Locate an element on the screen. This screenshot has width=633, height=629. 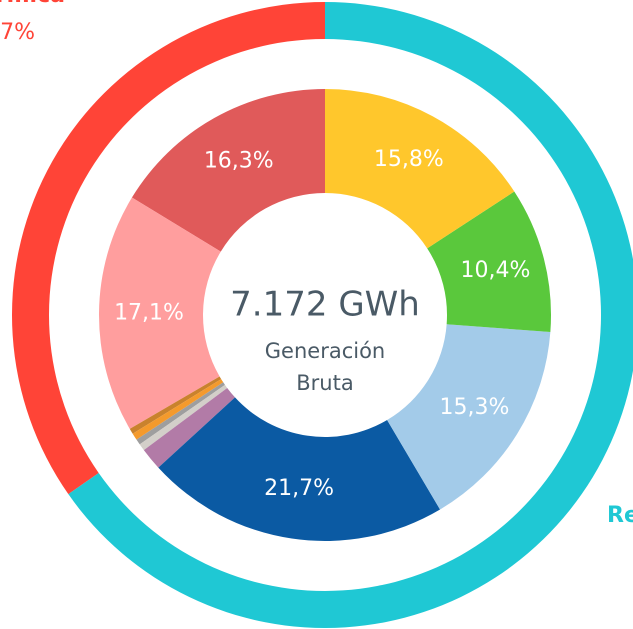
segment-label: 15,8% is located at coordinates (409, 159).